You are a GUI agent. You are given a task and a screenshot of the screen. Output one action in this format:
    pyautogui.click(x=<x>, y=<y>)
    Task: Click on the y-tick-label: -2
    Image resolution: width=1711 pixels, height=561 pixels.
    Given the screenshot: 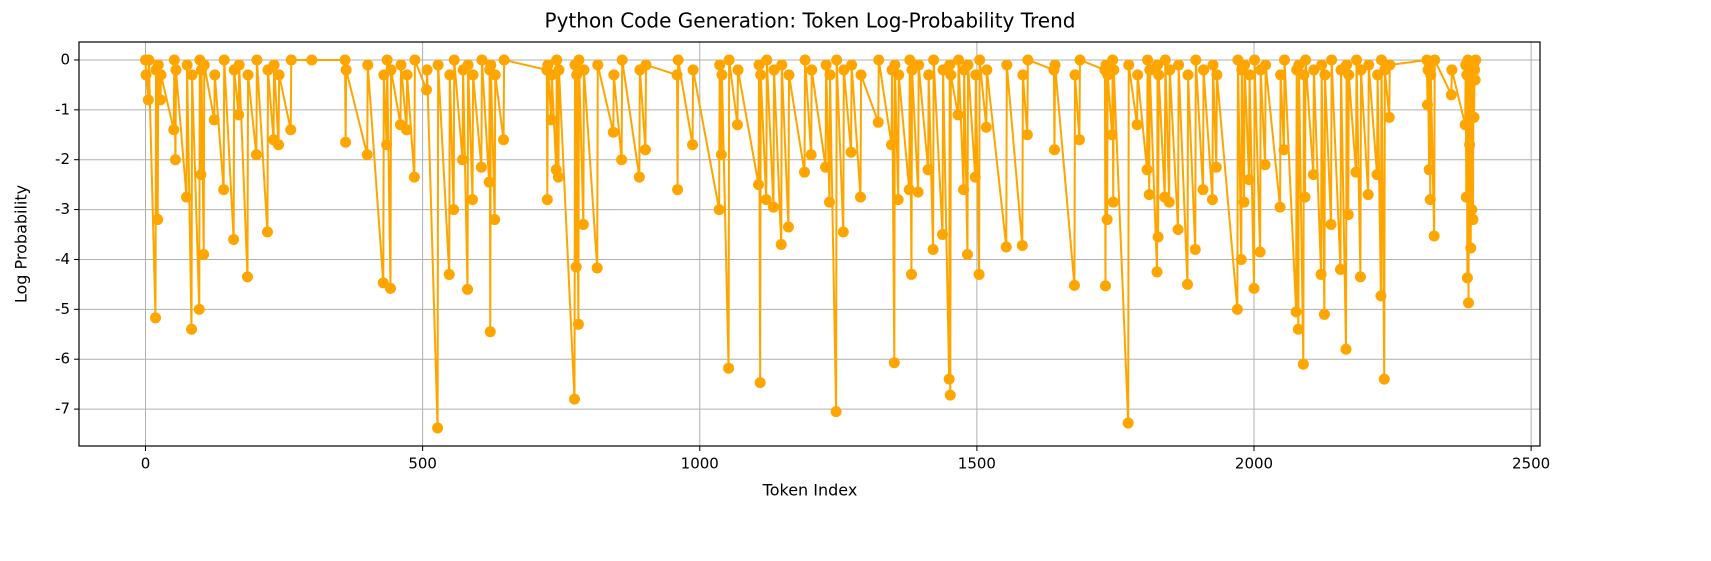 What is the action you would take?
    pyautogui.click(x=62, y=159)
    